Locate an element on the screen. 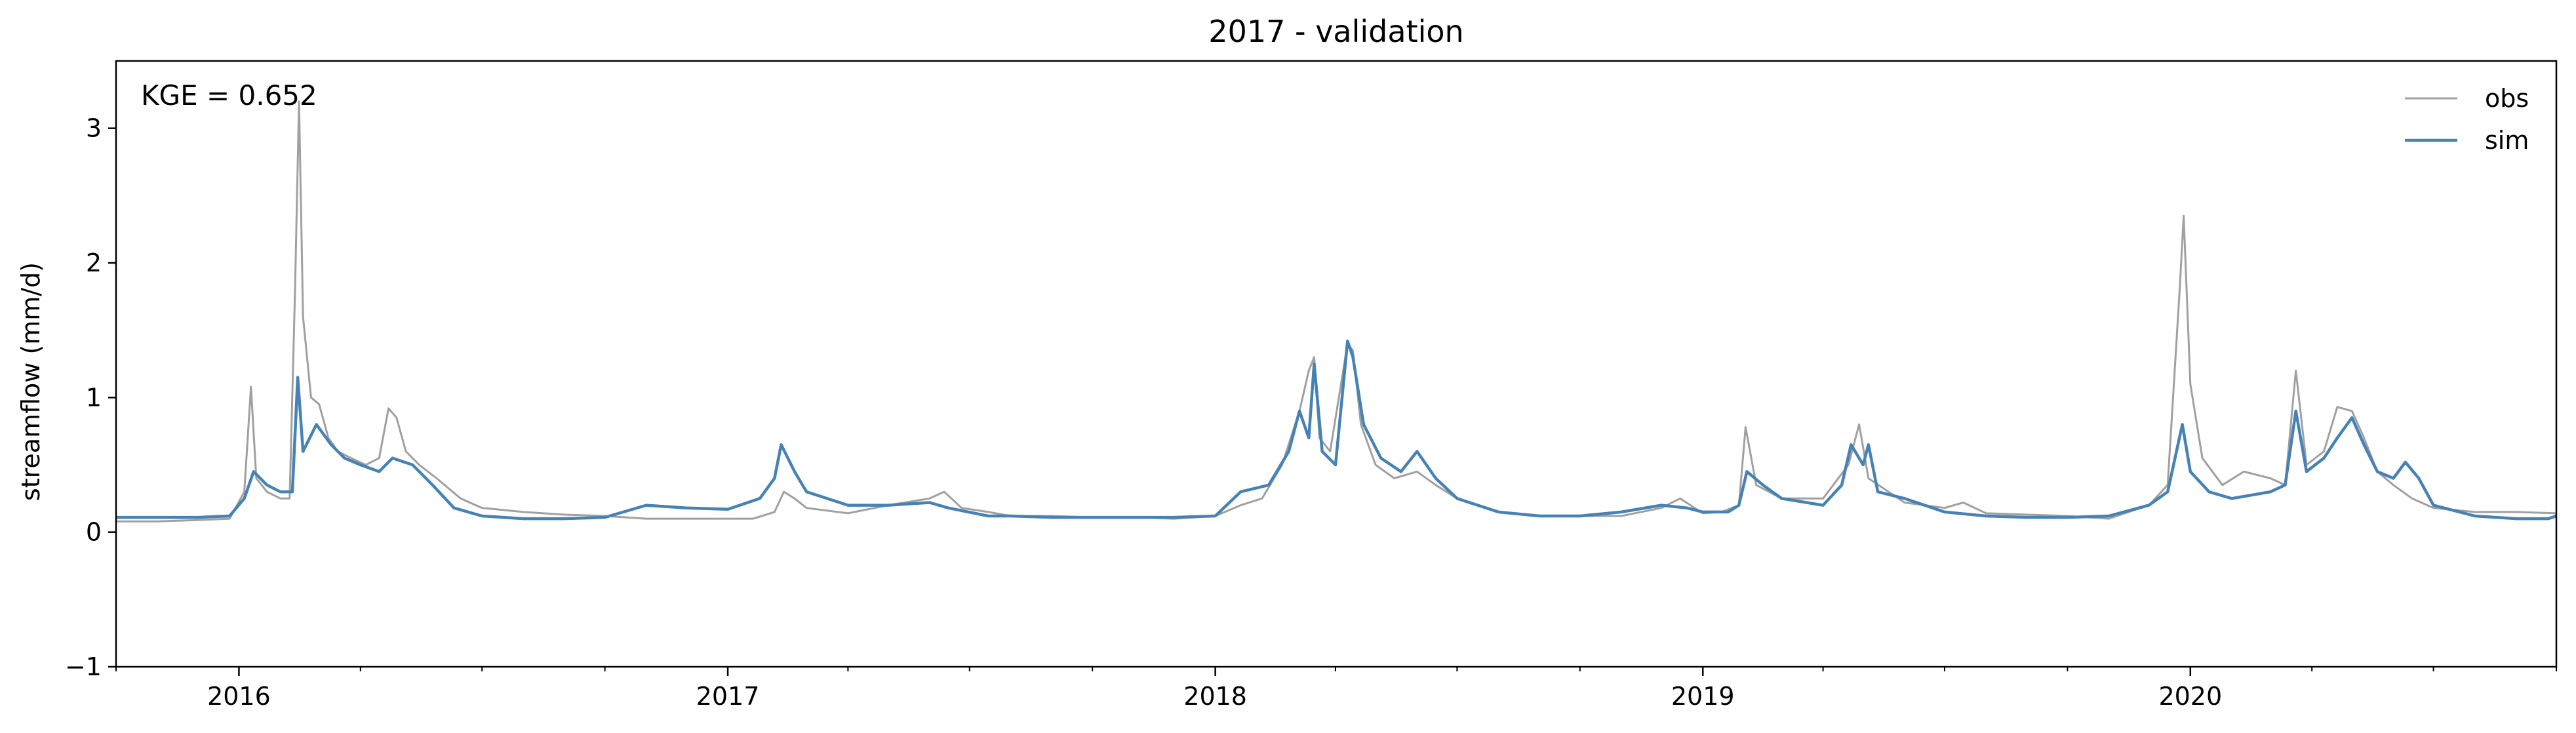 The height and width of the screenshot is (733, 2576). y-tick-label: 1 is located at coordinates (94, 397).